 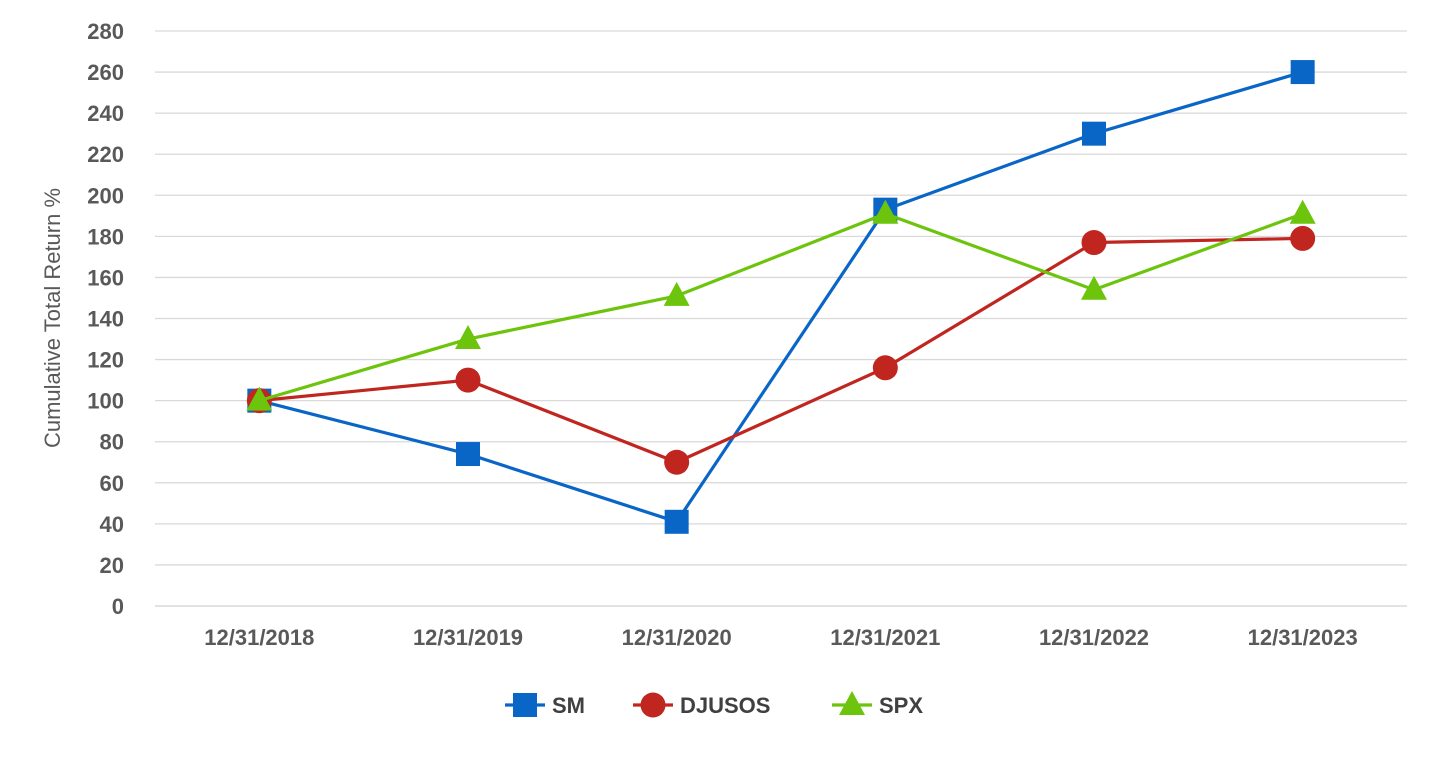 What do you see at coordinates (568, 705) in the screenshot?
I see `legend-label-sm: SM` at bounding box center [568, 705].